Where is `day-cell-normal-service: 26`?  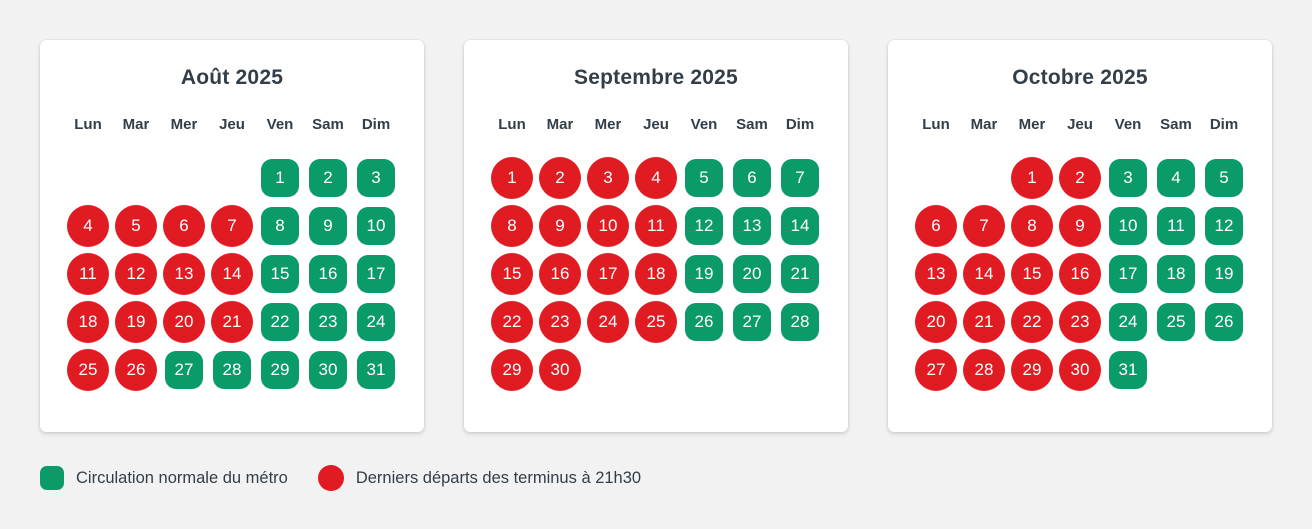
day-cell-normal-service: 26 is located at coordinates (1224, 322).